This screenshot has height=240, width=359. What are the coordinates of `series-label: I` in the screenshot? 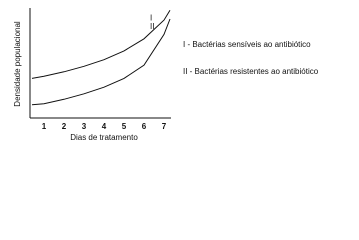 It's located at (151, 17).